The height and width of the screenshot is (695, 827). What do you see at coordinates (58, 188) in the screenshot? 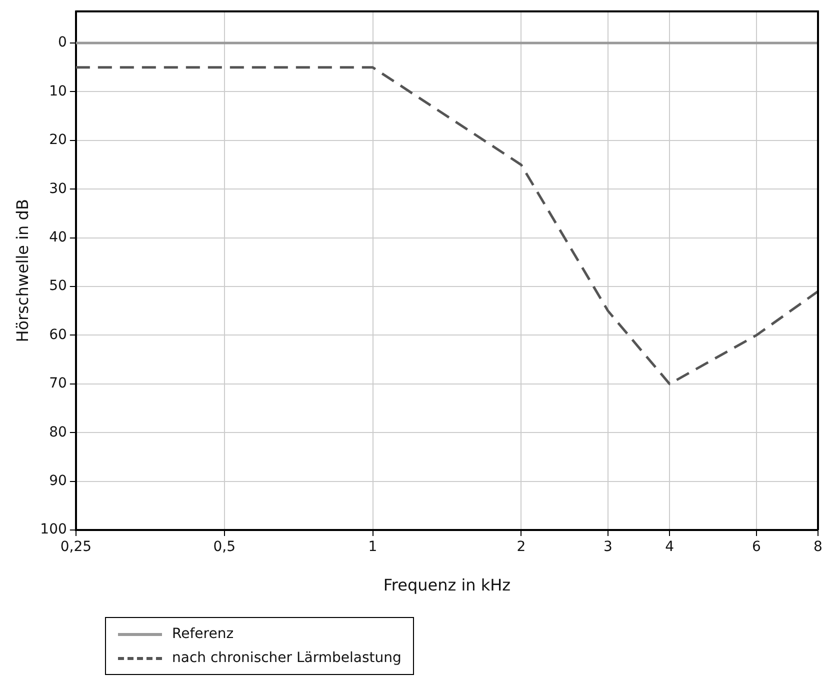
I see `y-tick-label: 30` at bounding box center [58, 188].